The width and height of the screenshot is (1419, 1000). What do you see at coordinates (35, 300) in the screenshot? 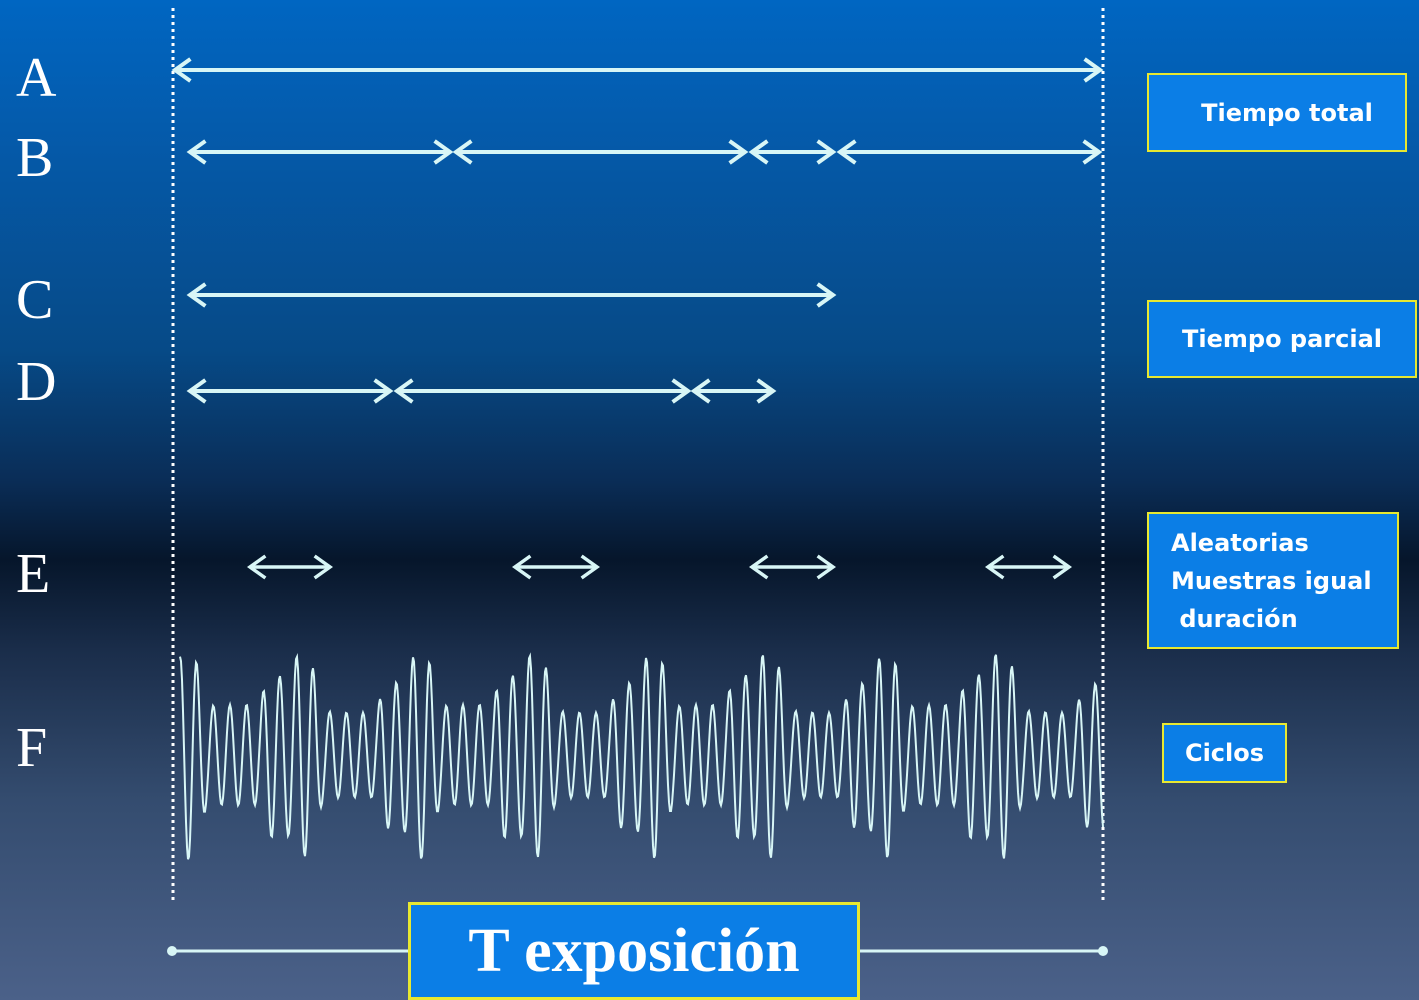
I see `row-letter-c: C` at bounding box center [35, 300].